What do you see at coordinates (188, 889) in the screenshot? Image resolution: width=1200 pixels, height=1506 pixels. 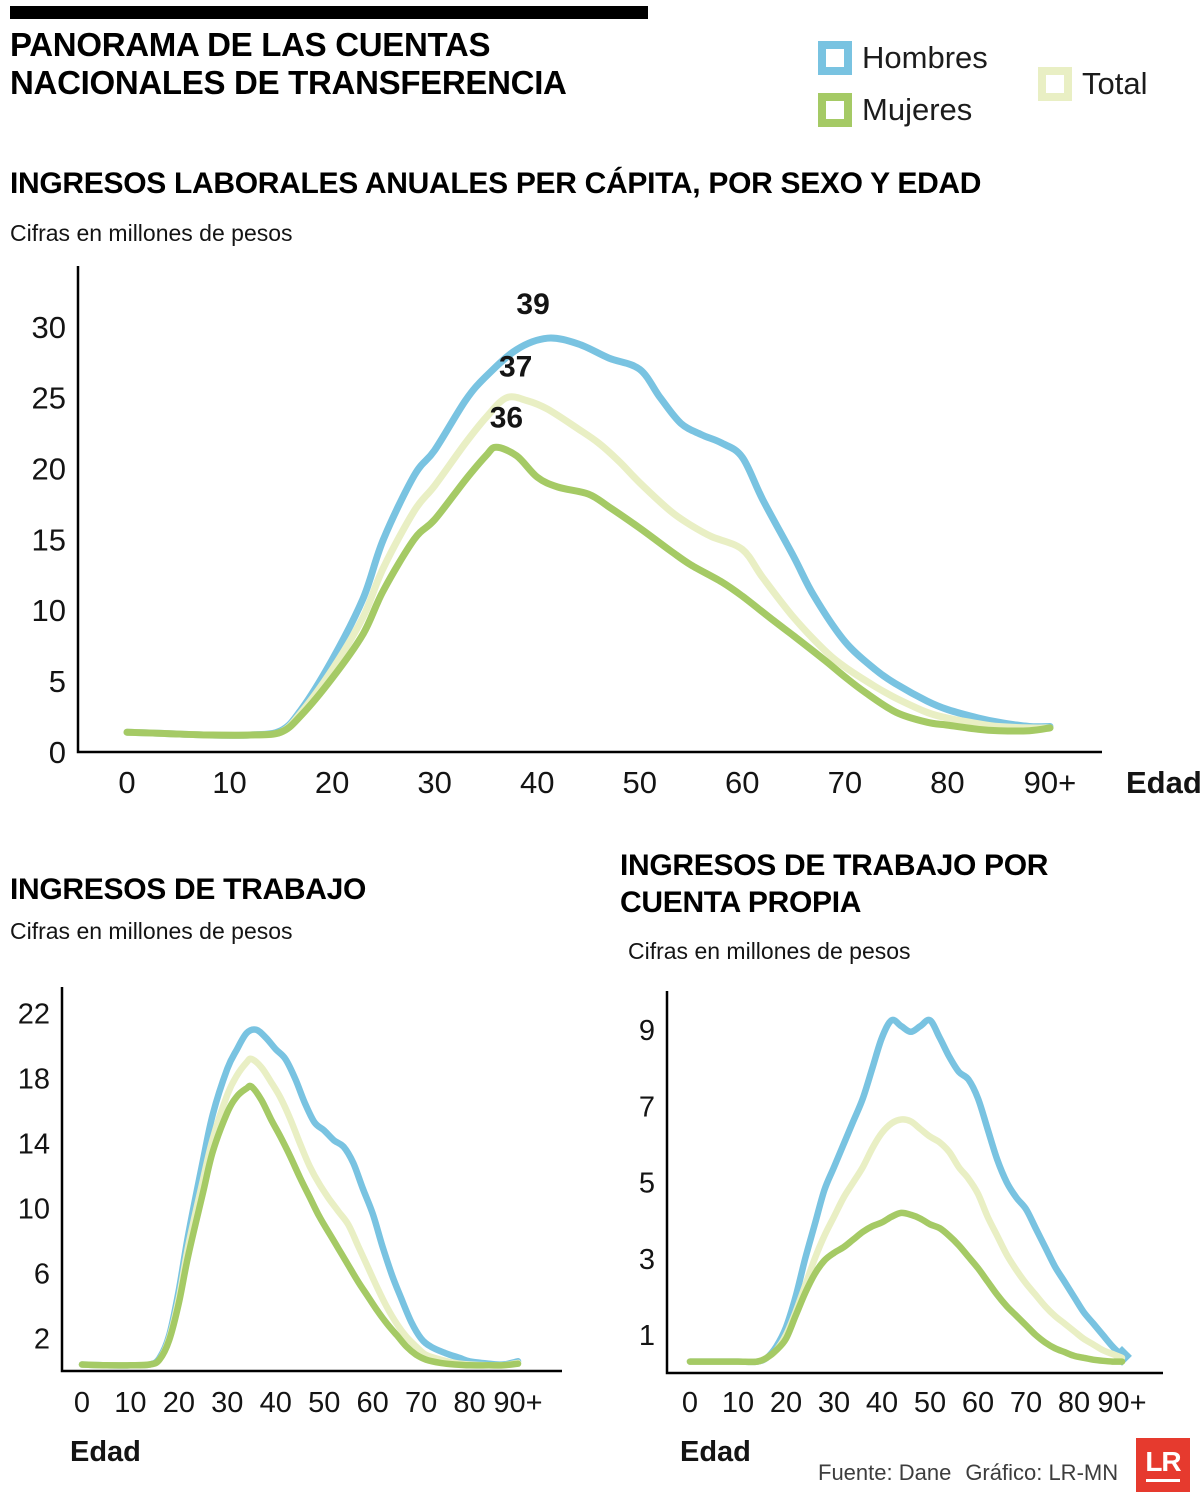 I see `trabajo-chart-title: INGRESOS DE TRABAJO` at bounding box center [188, 889].